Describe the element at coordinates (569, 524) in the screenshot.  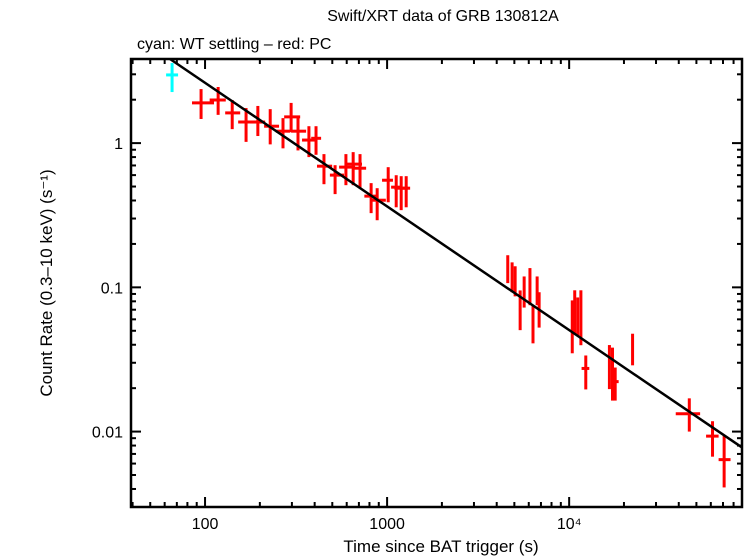
I see `x-tick-label: 10⁴` at that location.